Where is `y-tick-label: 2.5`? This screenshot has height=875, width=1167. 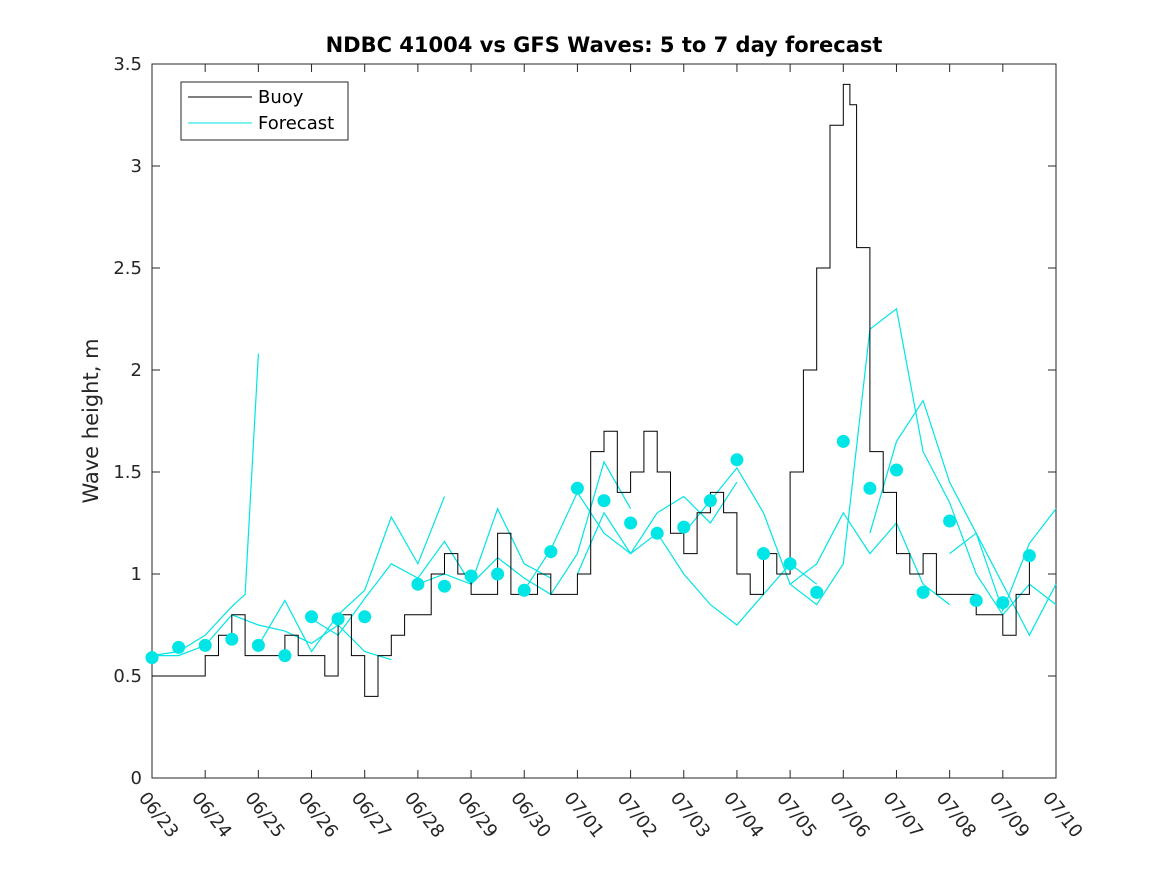 y-tick-label: 2.5 is located at coordinates (127, 268).